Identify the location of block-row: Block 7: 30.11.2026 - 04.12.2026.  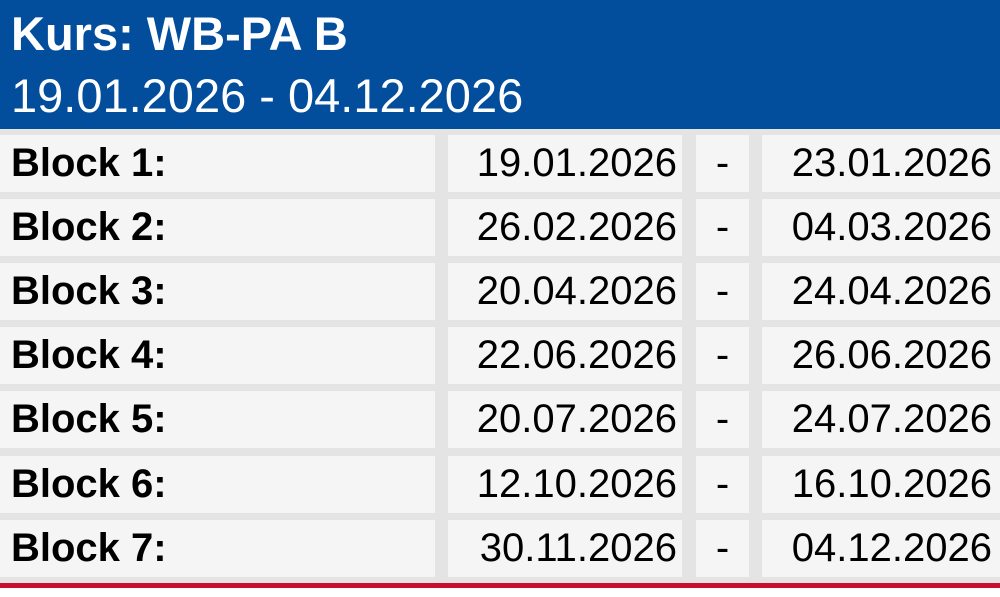
(500, 548).